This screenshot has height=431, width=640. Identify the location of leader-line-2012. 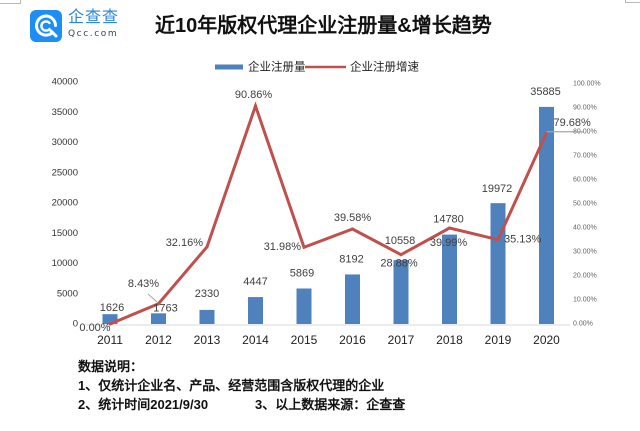
(152, 298).